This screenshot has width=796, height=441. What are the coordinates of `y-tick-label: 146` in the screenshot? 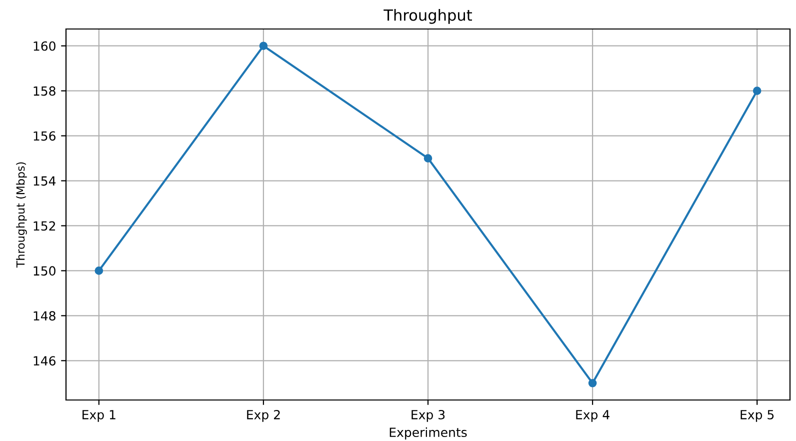 It's located at (45, 361).